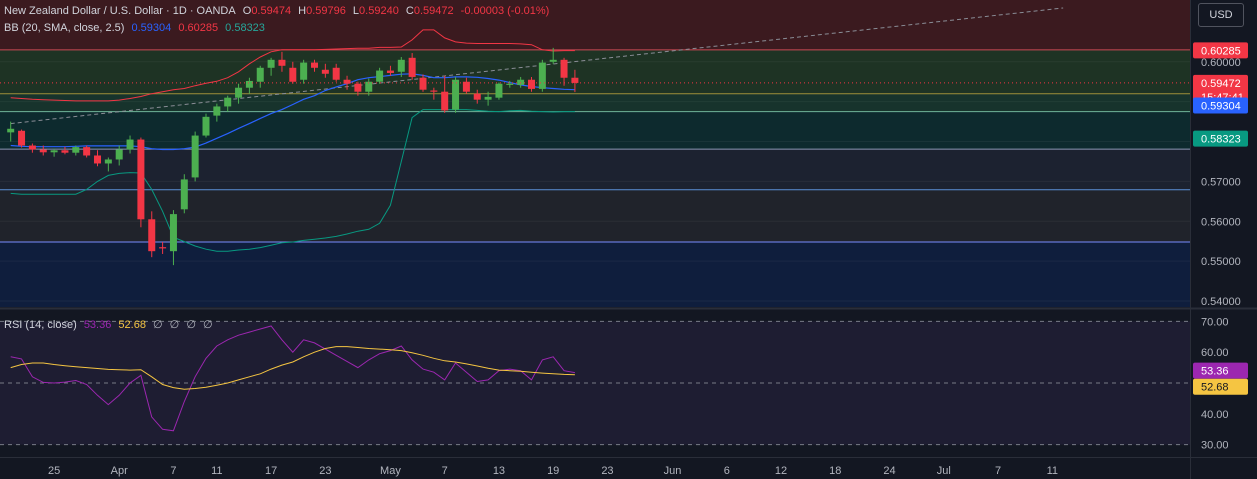 The width and height of the screenshot is (1257, 479). I want to click on bb-name: BB (20, SMA, close, 2.5), so click(64, 28).